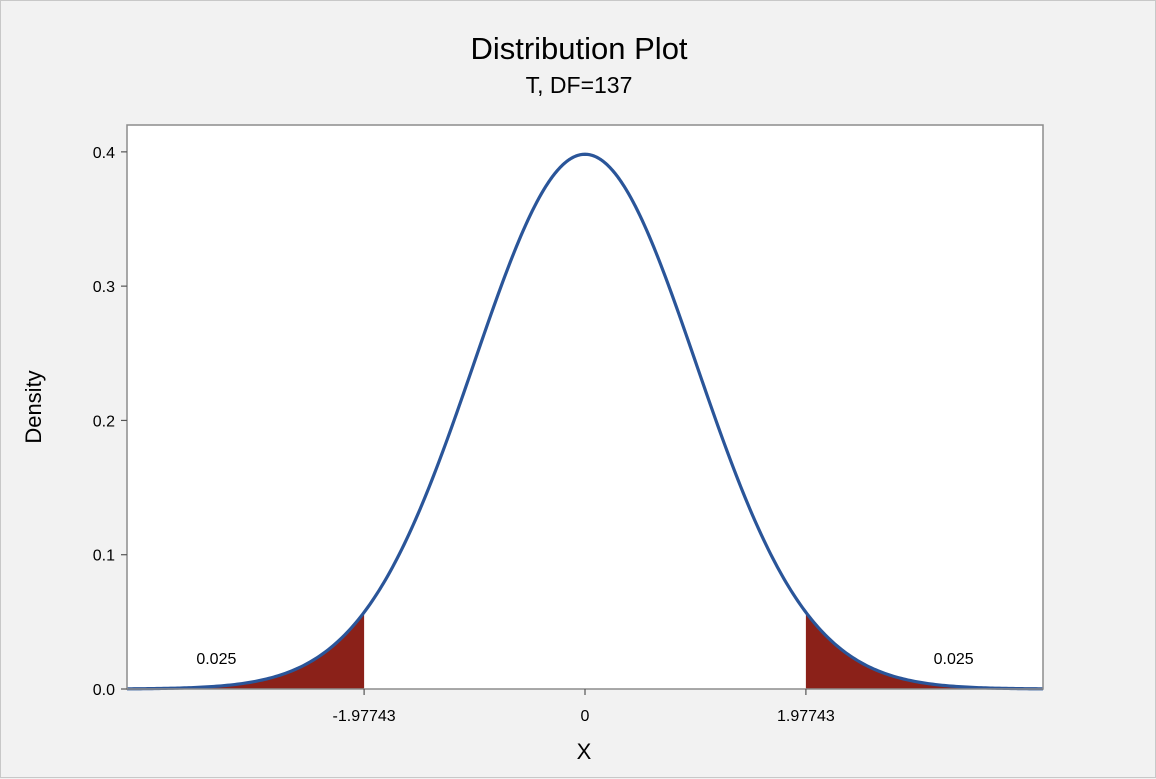 This screenshot has width=1156, height=779. What do you see at coordinates (104, 690) in the screenshot?
I see `y-tick-label: 0.0` at bounding box center [104, 690].